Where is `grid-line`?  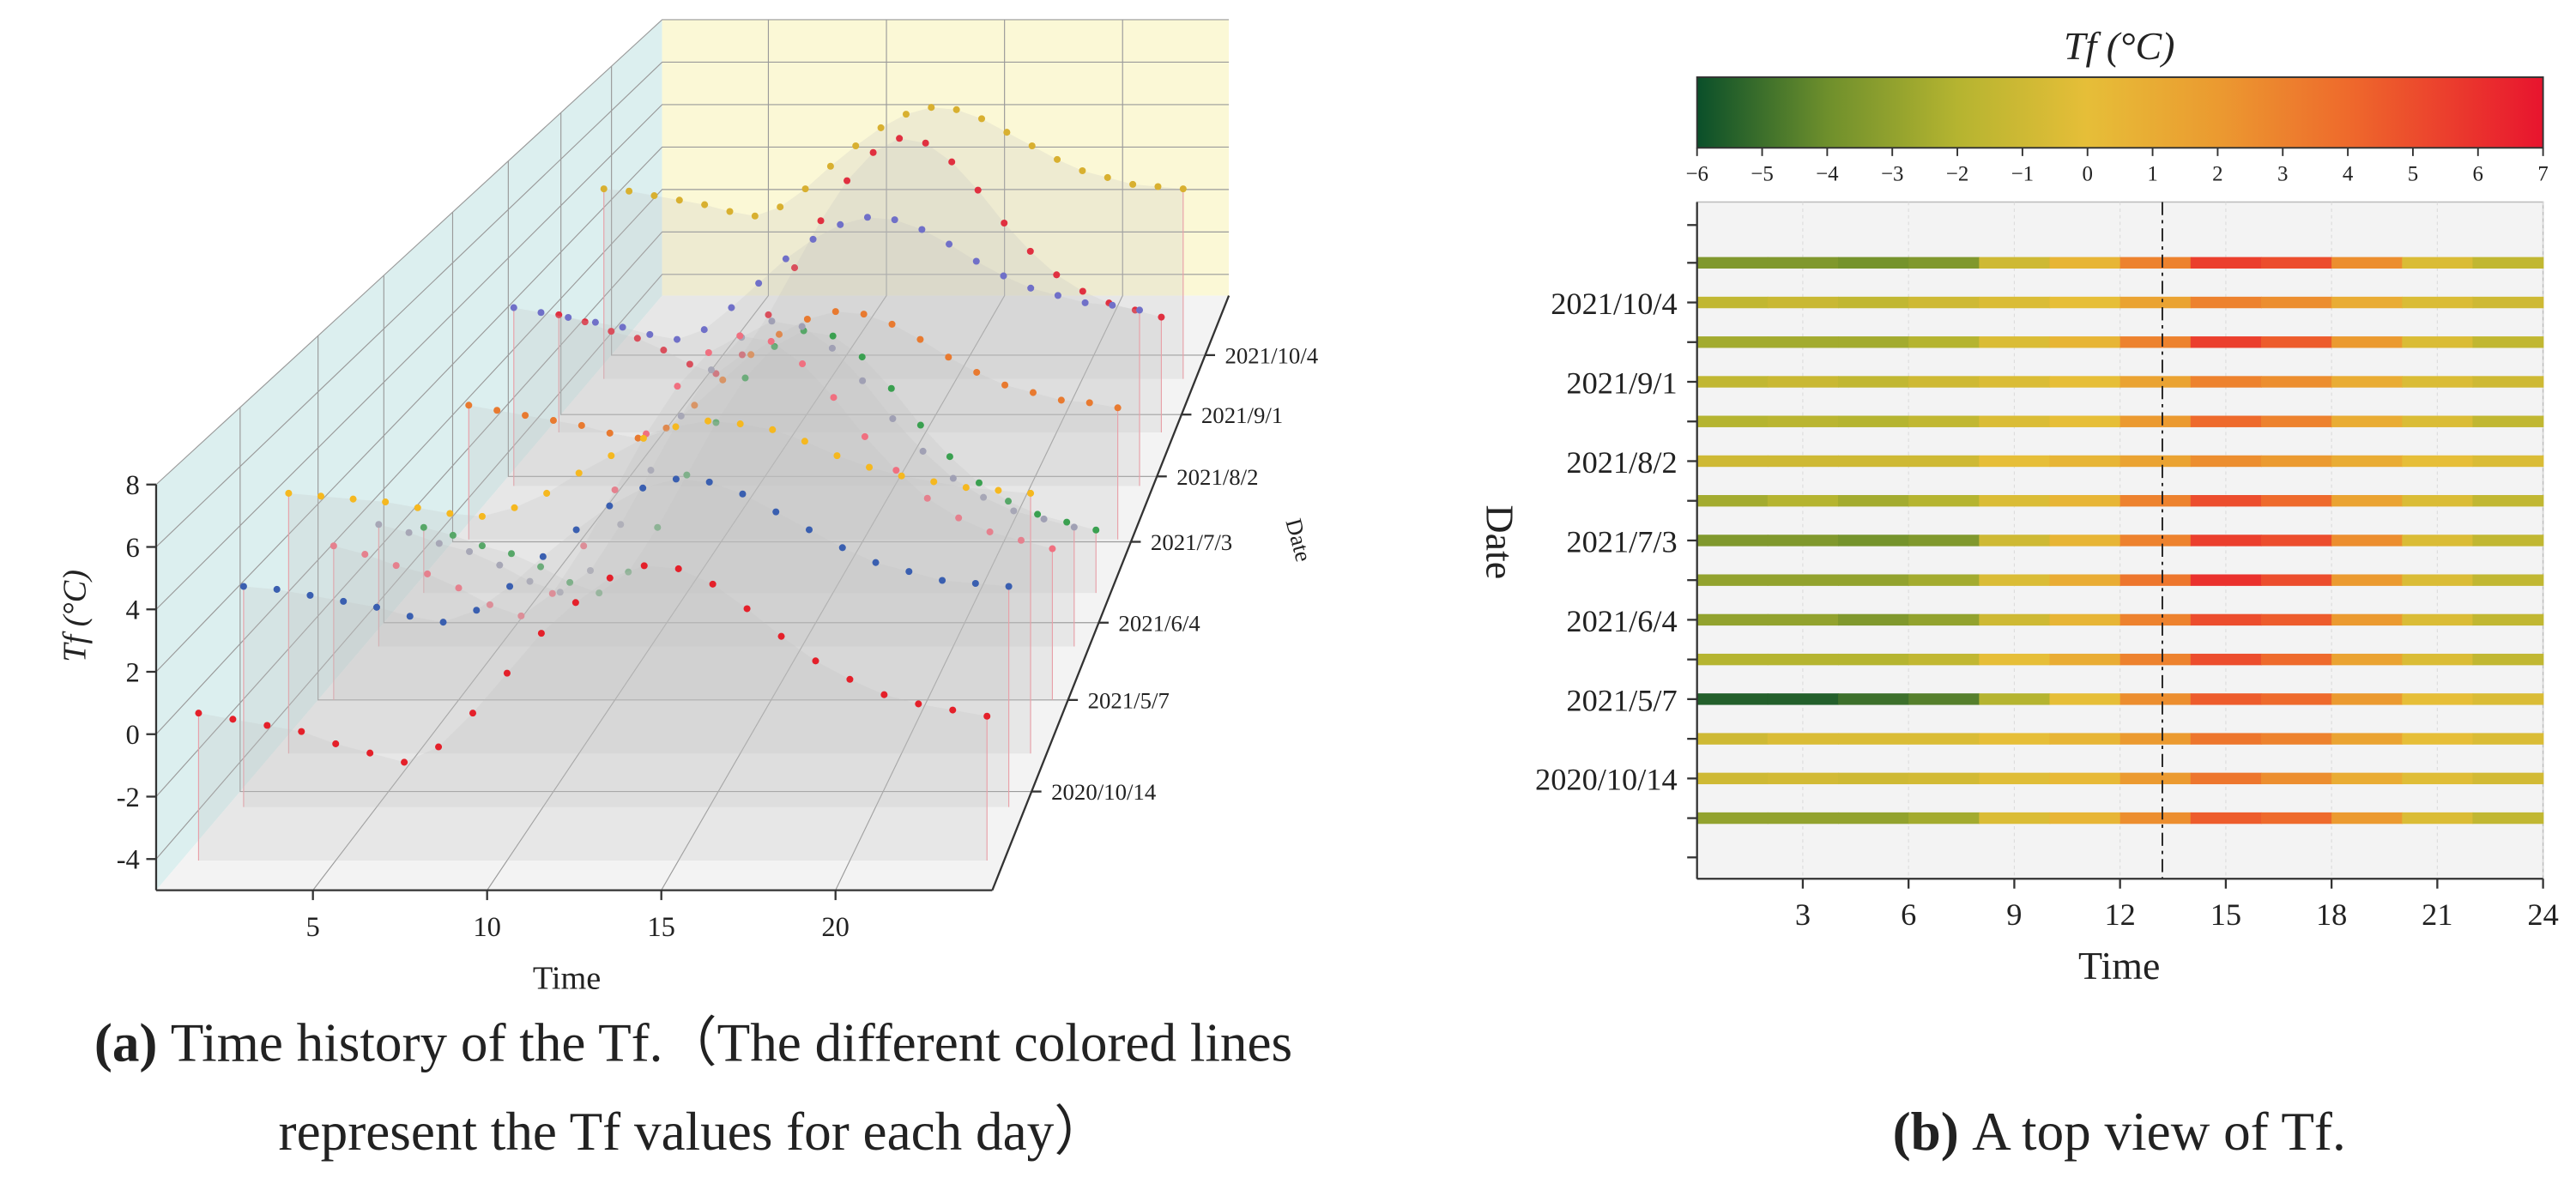
grid-line is located at coordinates (909, 211).